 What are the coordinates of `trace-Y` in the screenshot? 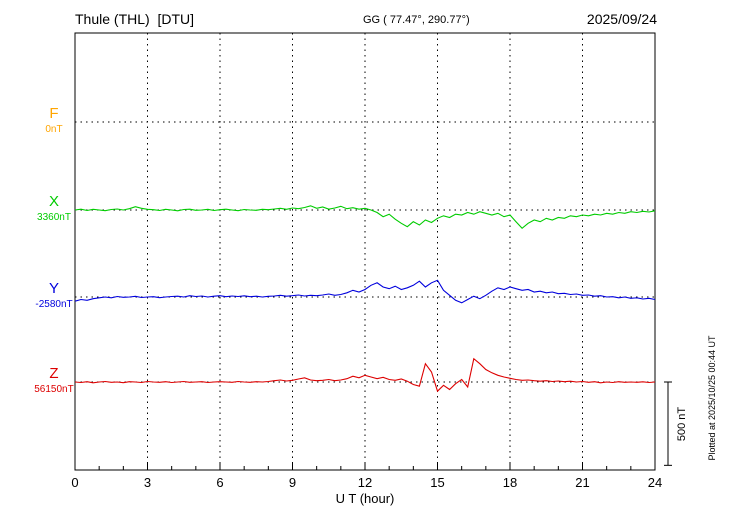 It's located at (365, 291).